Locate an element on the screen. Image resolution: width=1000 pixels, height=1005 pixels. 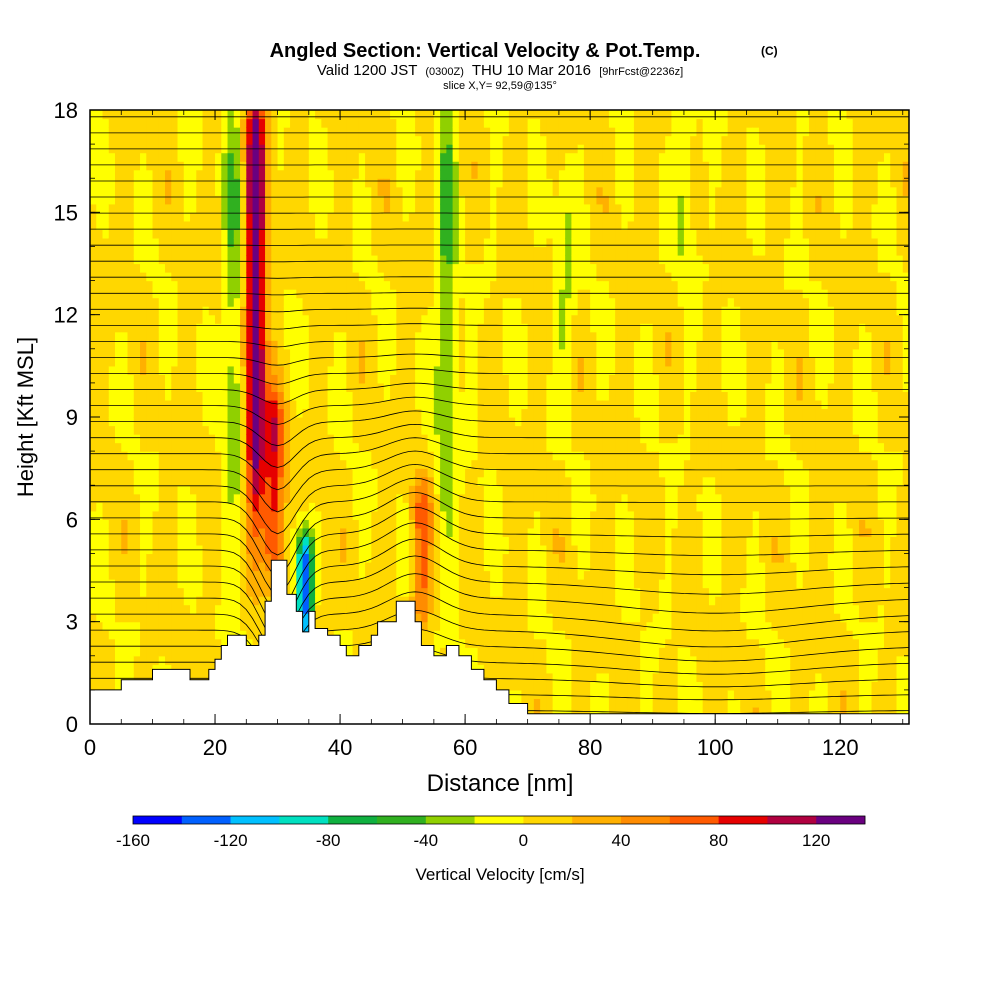
colorbar: -160 -120 -80 -40 0 40 80 120 is located at coordinates (490, 833).